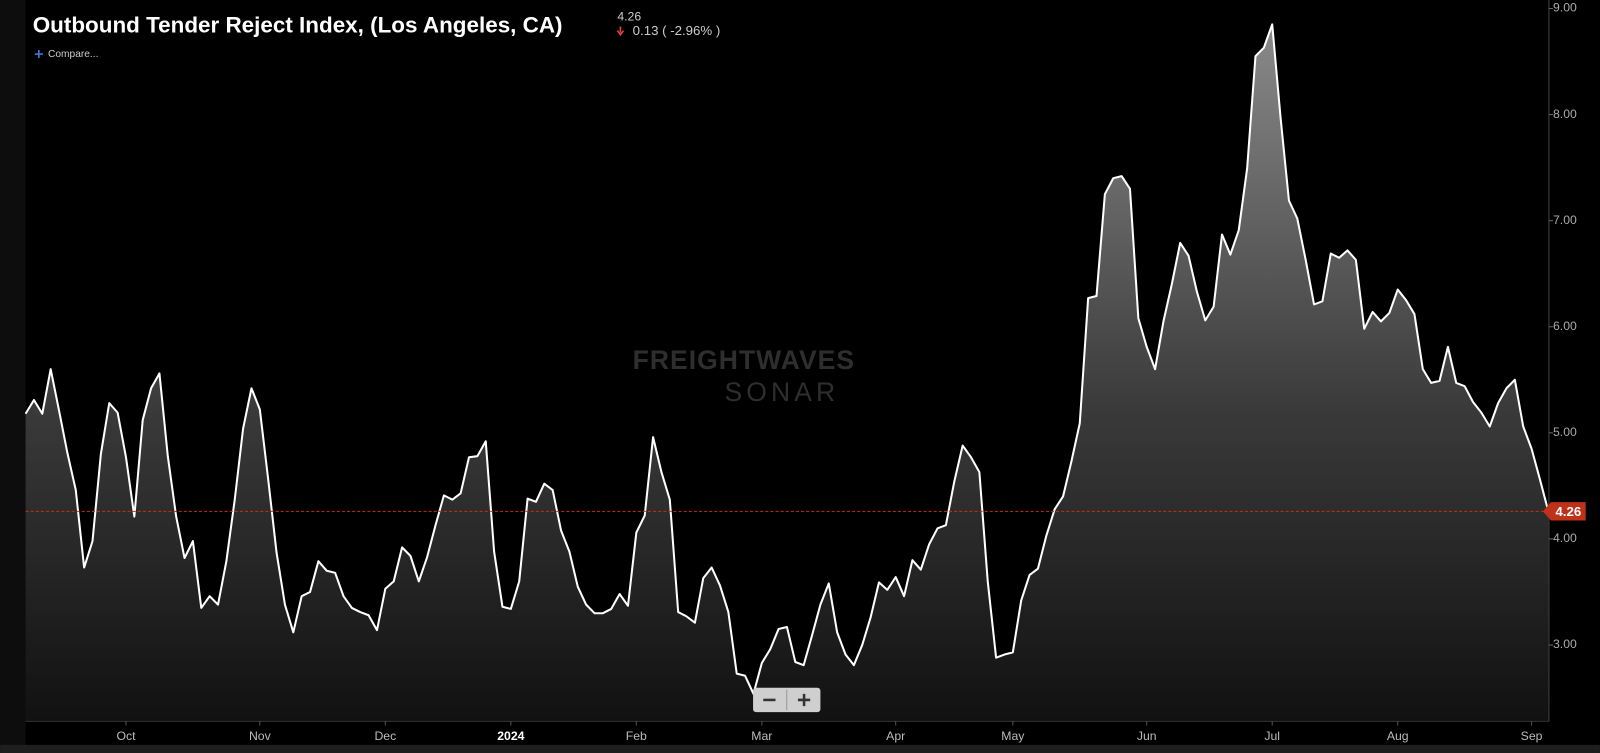  I want to click on last-value-tag, so click(1564, 511).